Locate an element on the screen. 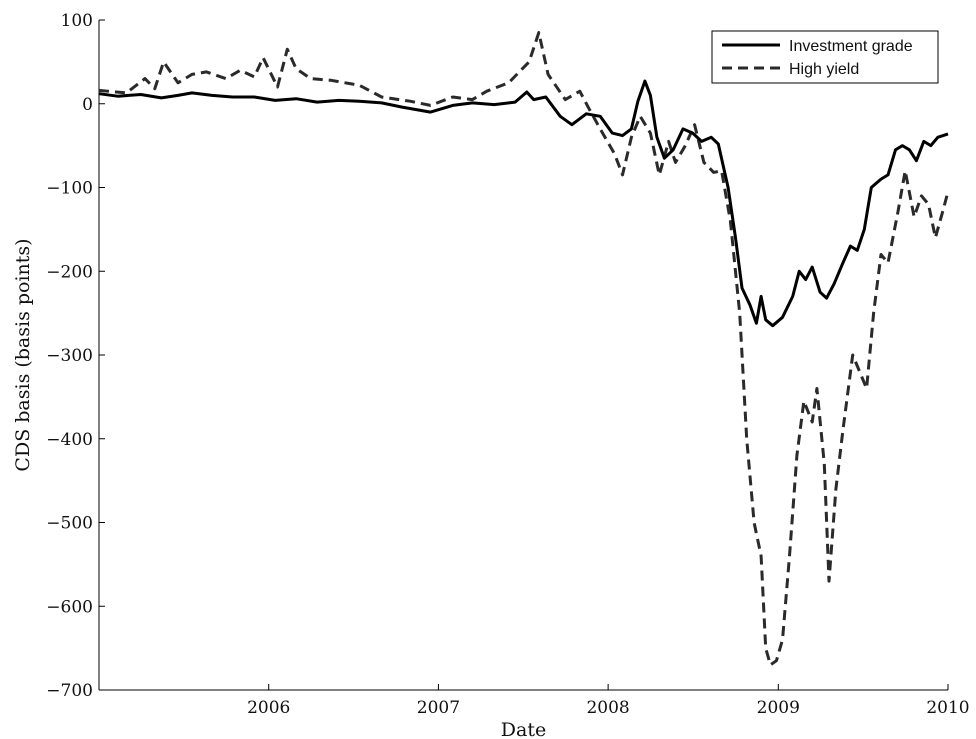 This screenshot has height=739, width=976. y-axis-title: CDS basis (basis points) is located at coordinates (23, 354).